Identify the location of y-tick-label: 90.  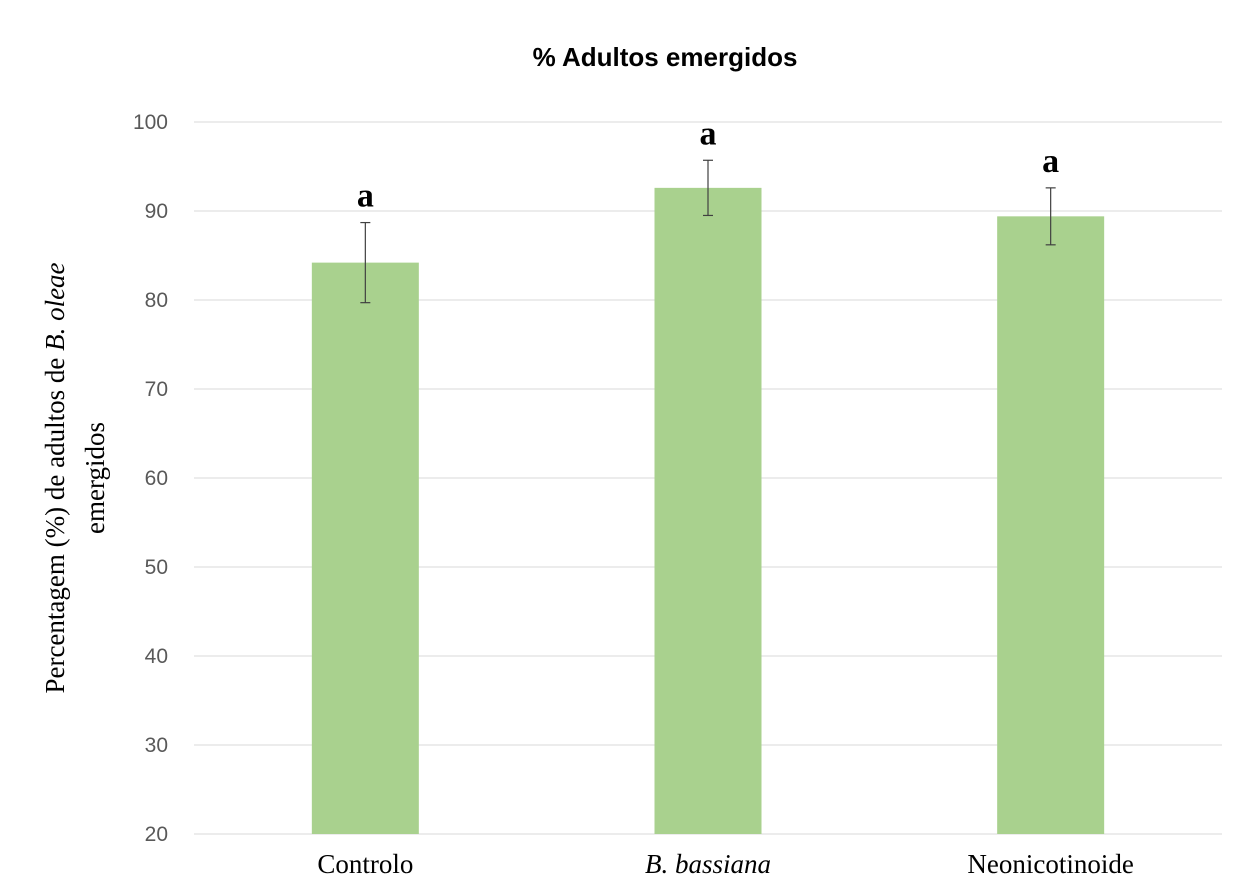
(156, 211).